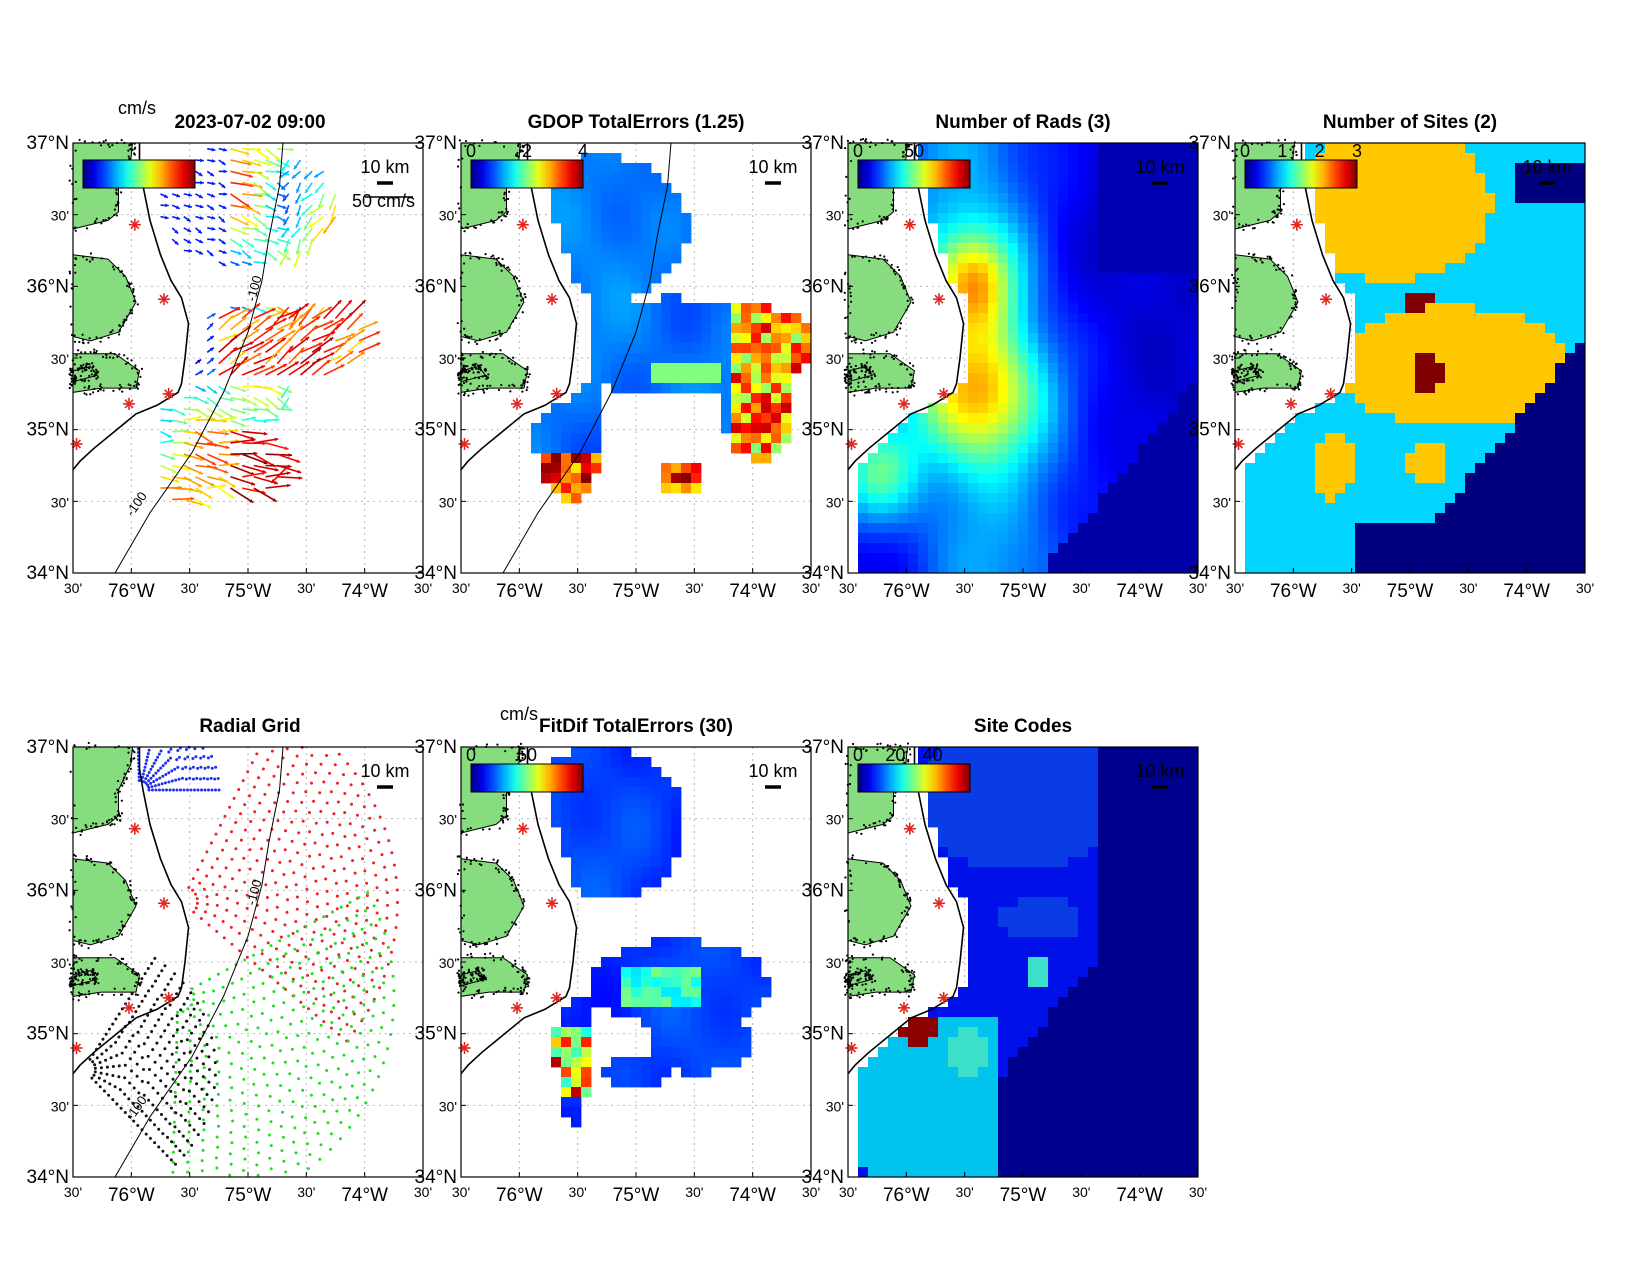  I want to click on isobath-label: -100, so click(136, 504).